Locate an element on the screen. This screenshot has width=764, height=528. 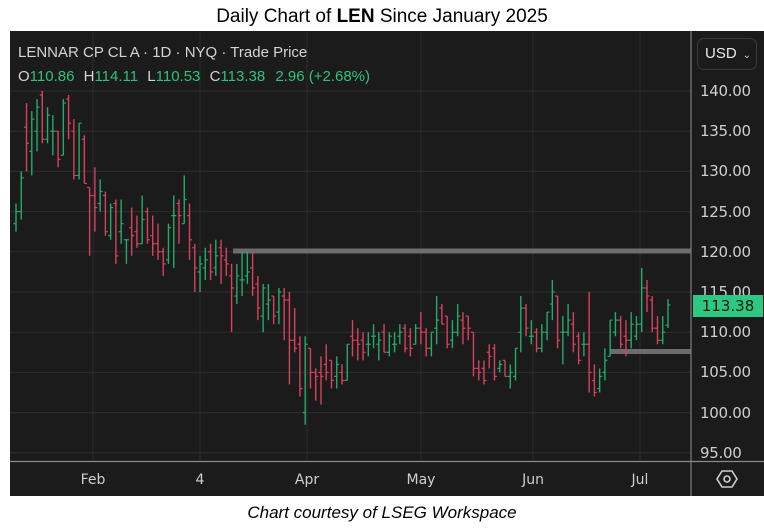
y-tick-label: 135.00 is located at coordinates (725, 131).